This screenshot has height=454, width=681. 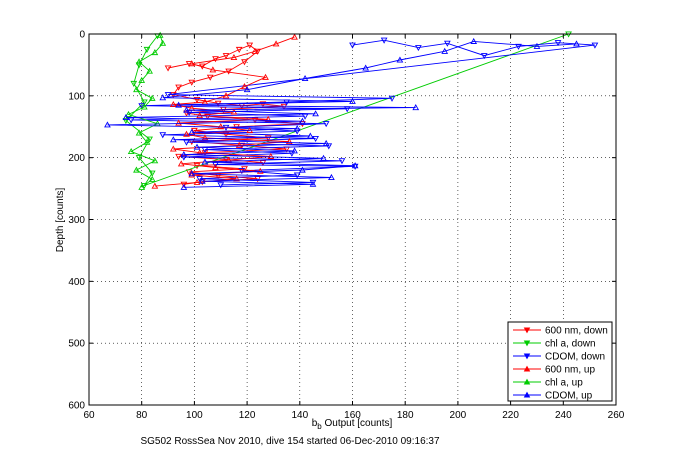 I want to click on series-line, so click(x=145, y=111).